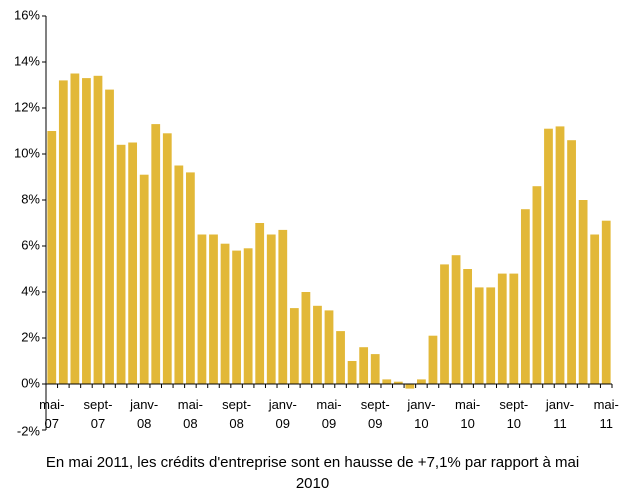 The height and width of the screenshot is (495, 621). I want to click on x-tick-label: sept- 07, so click(98, 414).